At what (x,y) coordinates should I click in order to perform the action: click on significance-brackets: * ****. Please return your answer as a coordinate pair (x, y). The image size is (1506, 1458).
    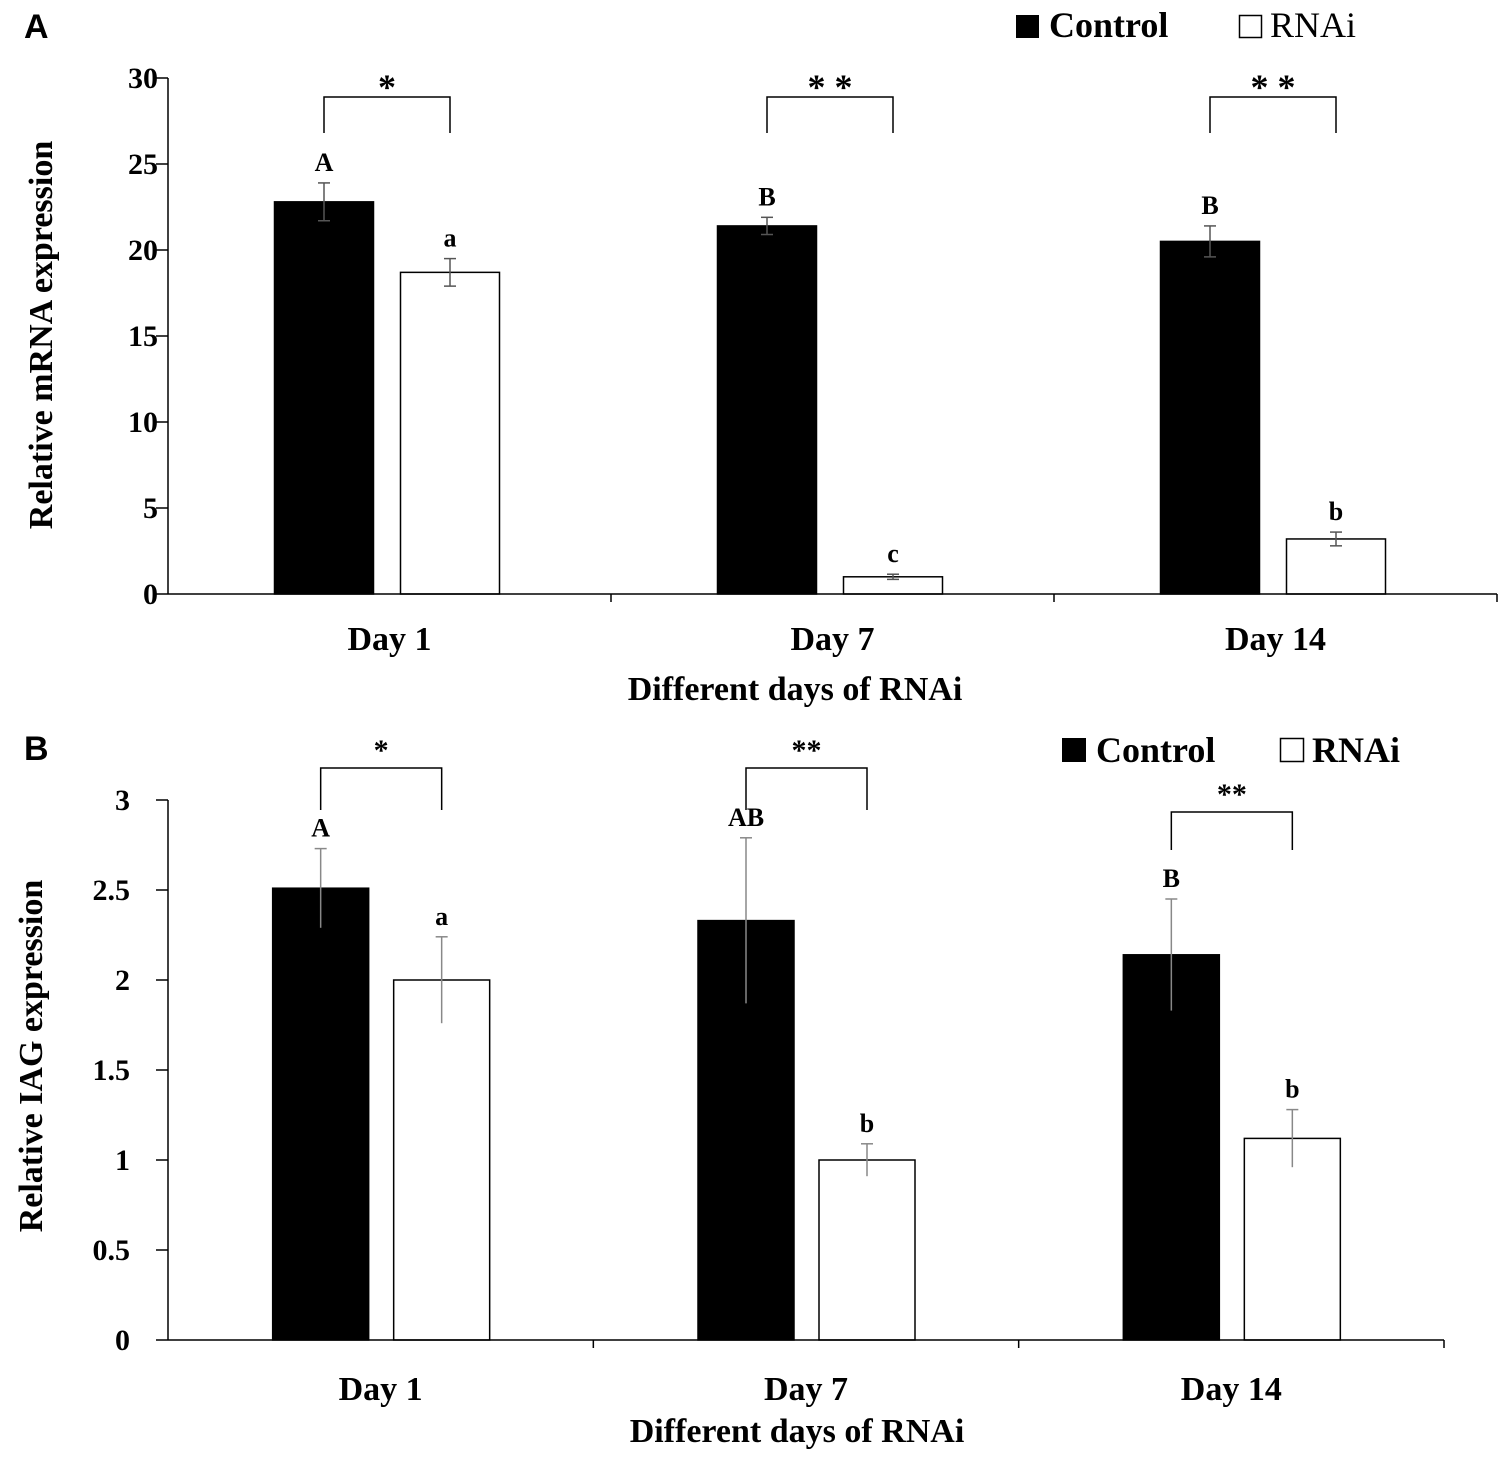
    Looking at the image, I should click on (806, 792).